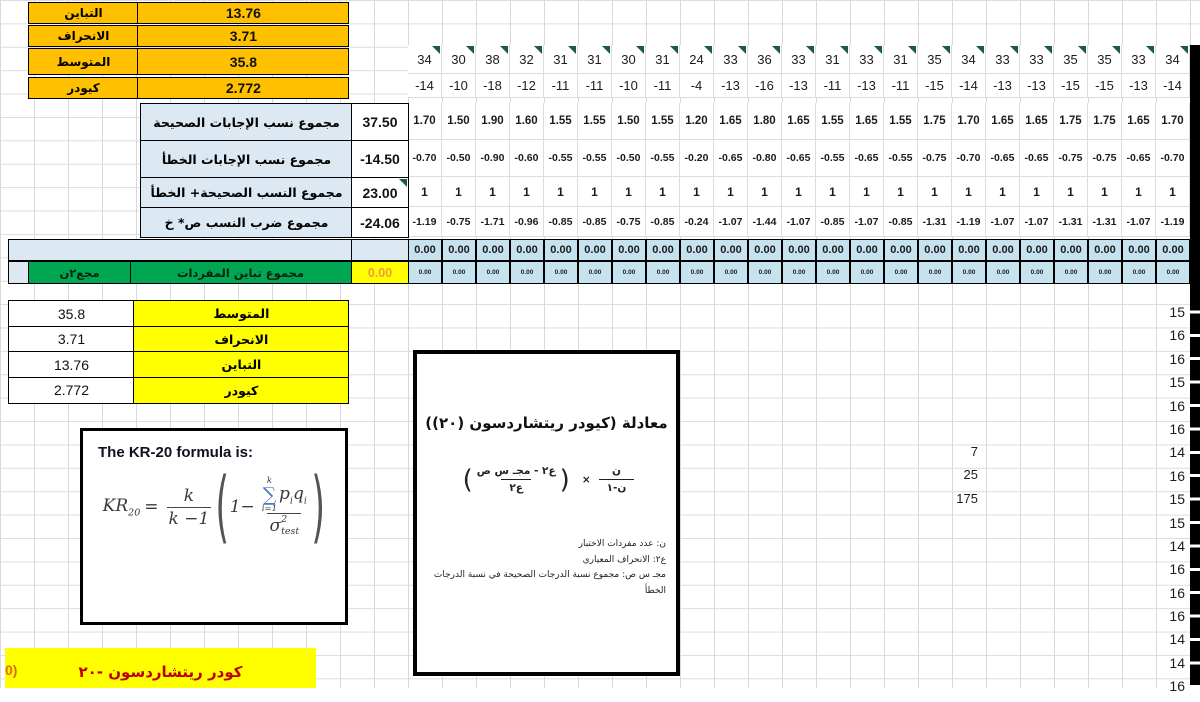  Describe the element at coordinates (697, 121) in the screenshot. I see `p-value-cell: 1.20` at that location.